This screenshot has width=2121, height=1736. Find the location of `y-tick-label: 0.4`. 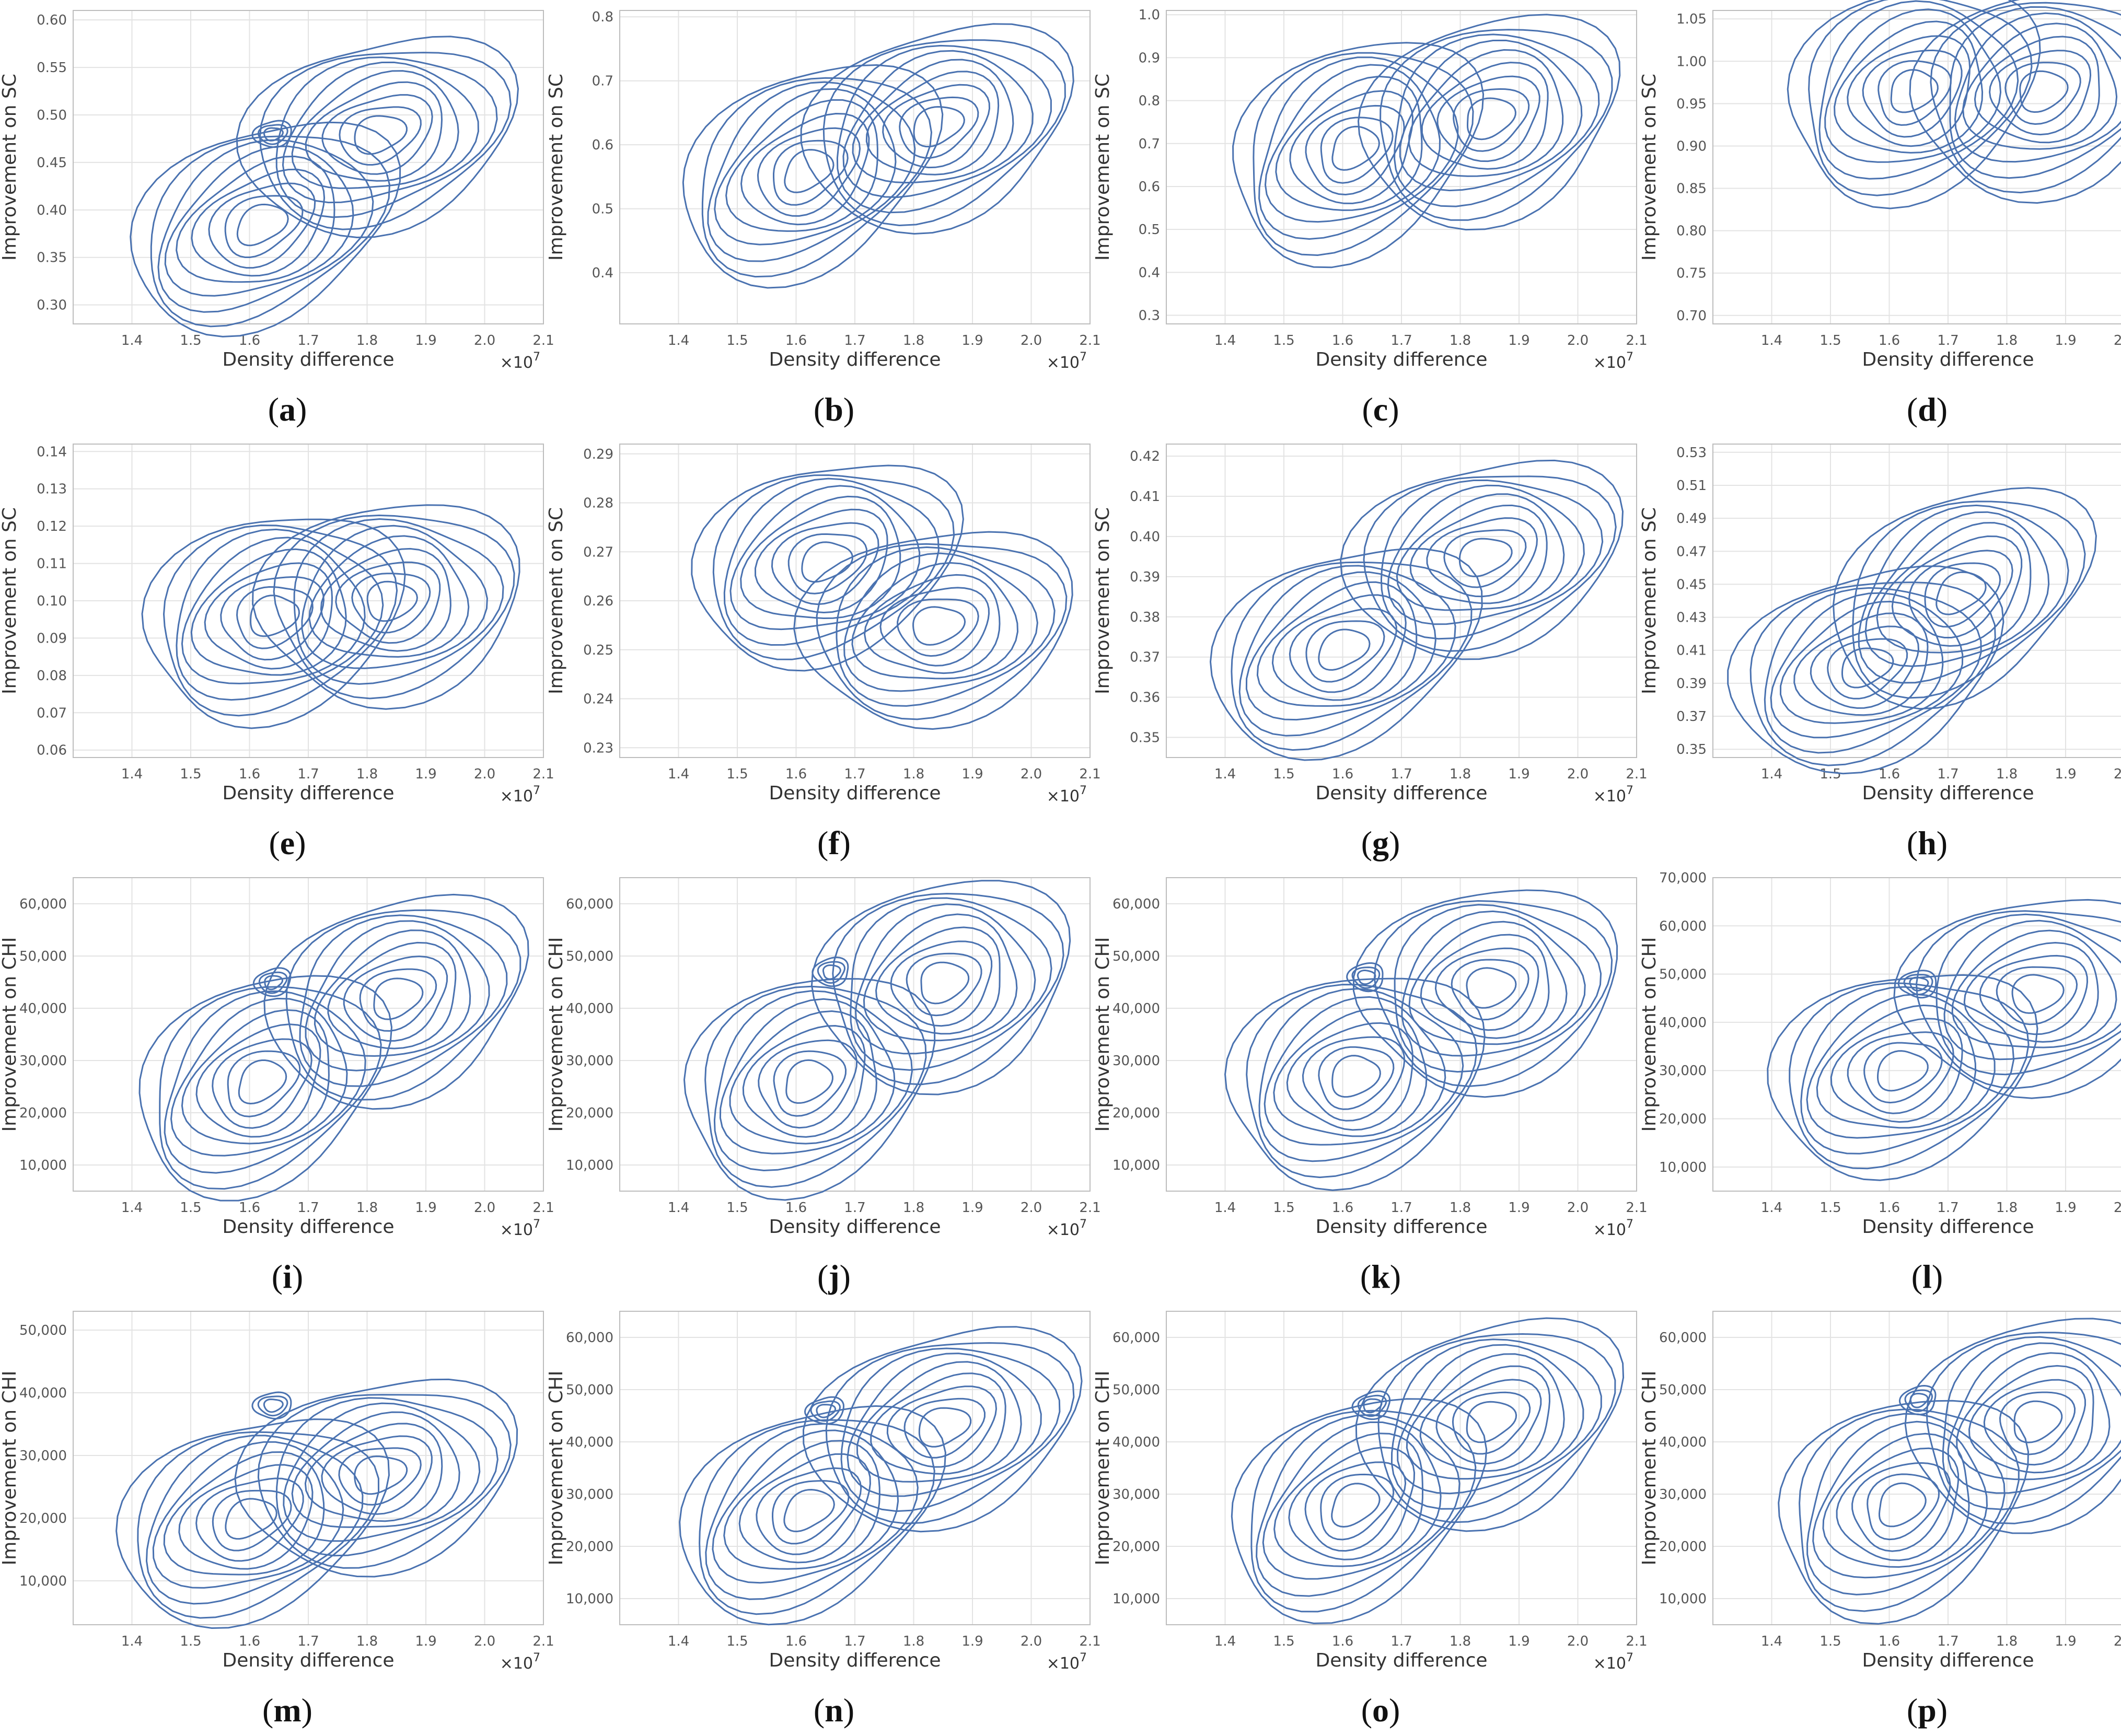

y-tick-label: 0.4 is located at coordinates (602, 273).